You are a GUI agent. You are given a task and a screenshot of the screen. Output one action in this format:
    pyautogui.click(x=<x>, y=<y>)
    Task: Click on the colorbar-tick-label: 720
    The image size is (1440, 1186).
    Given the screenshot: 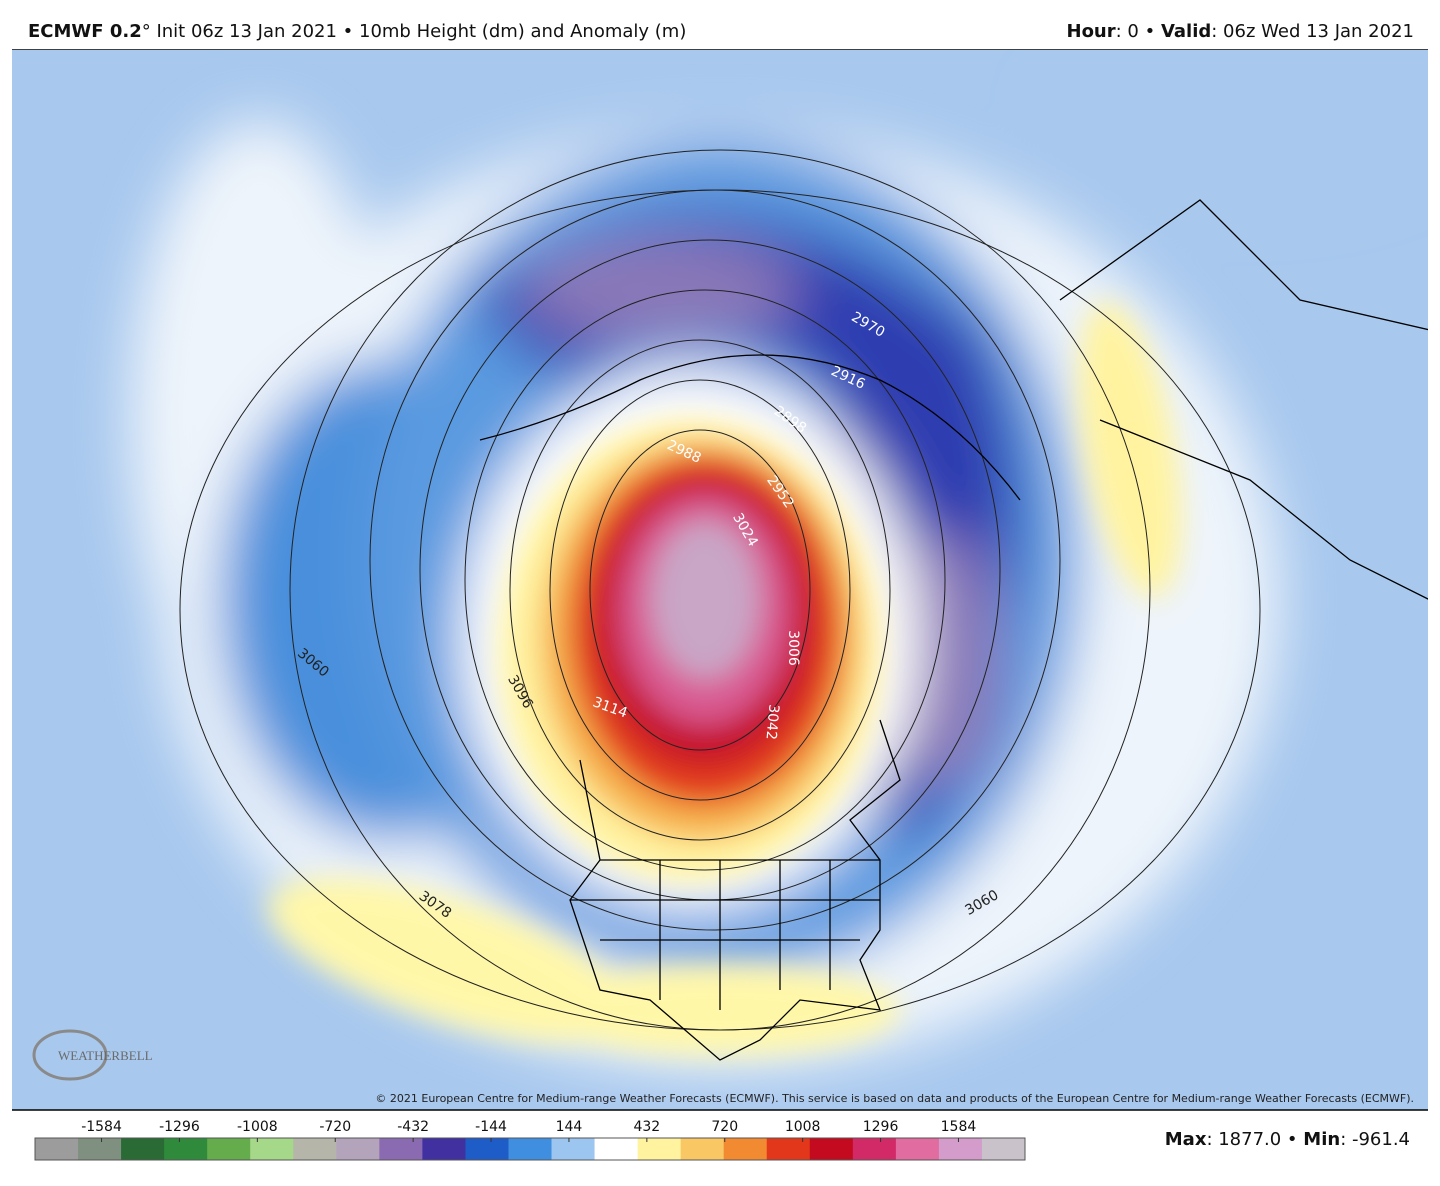 What is the action you would take?
    pyautogui.click(x=724, y=1127)
    